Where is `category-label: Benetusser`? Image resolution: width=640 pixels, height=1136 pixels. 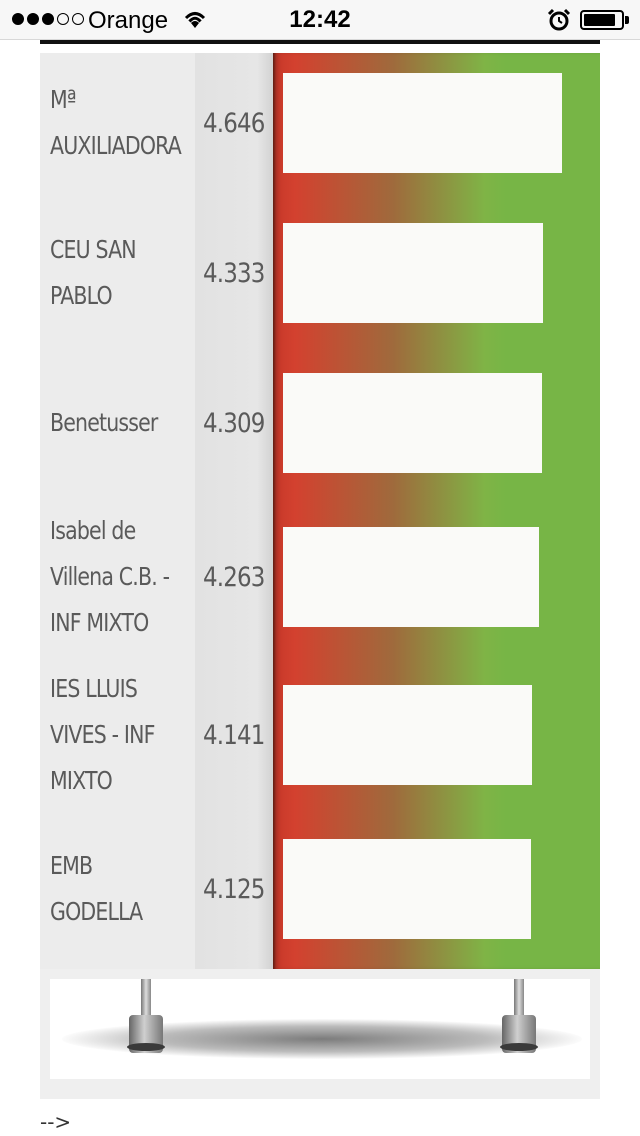
category-label: Benetusser is located at coordinates (107, 423).